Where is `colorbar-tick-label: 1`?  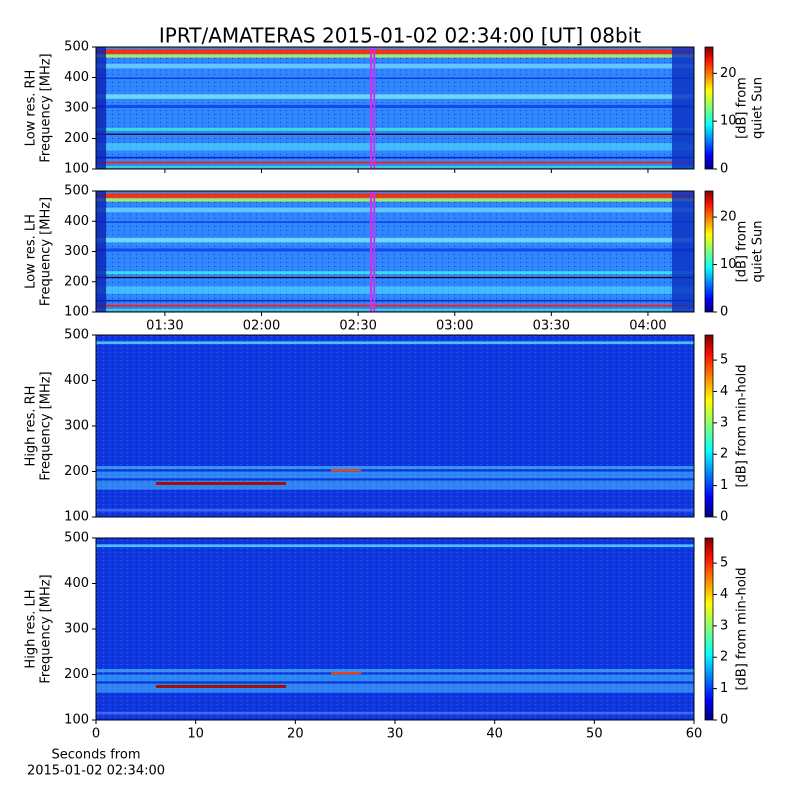 colorbar-tick-label: 1 is located at coordinates (724, 688).